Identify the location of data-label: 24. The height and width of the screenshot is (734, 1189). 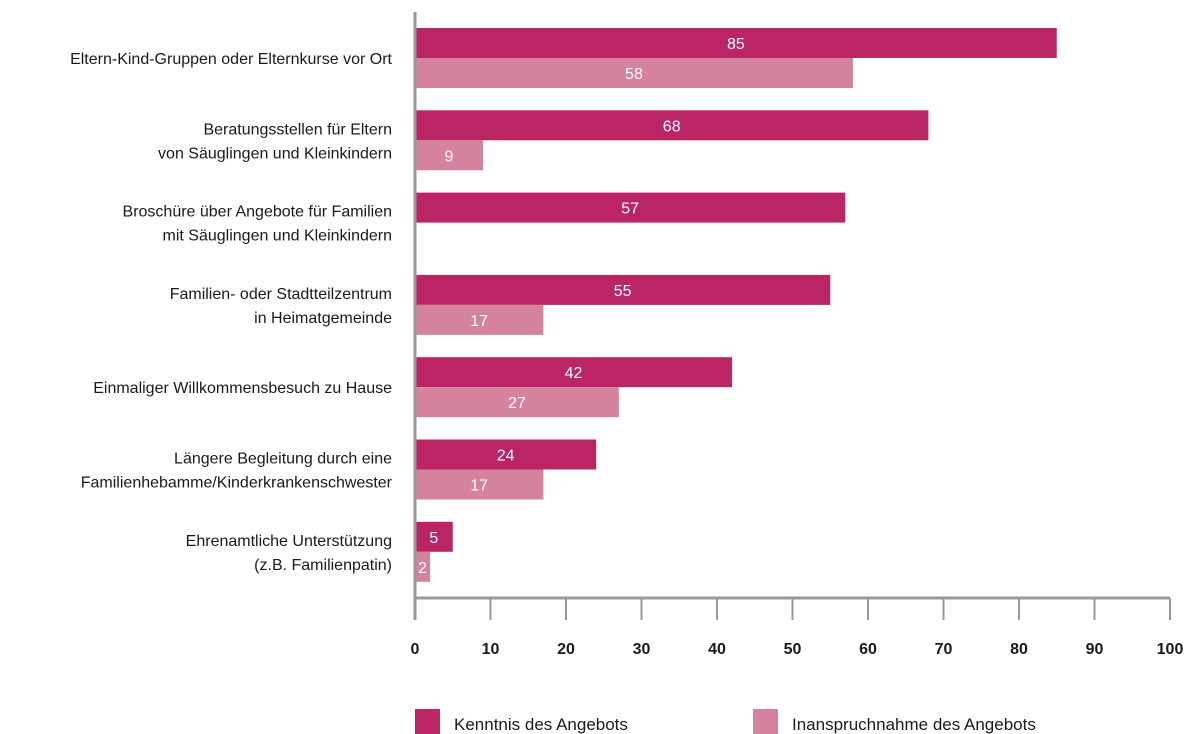
(506, 456).